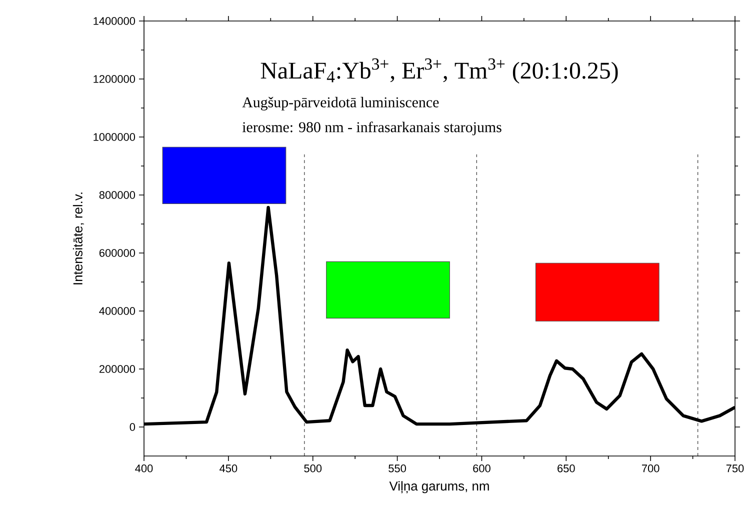 Image resolution: width=747 pixels, height=522 pixels. I want to click on x-tick-label: 550, so click(397, 468).